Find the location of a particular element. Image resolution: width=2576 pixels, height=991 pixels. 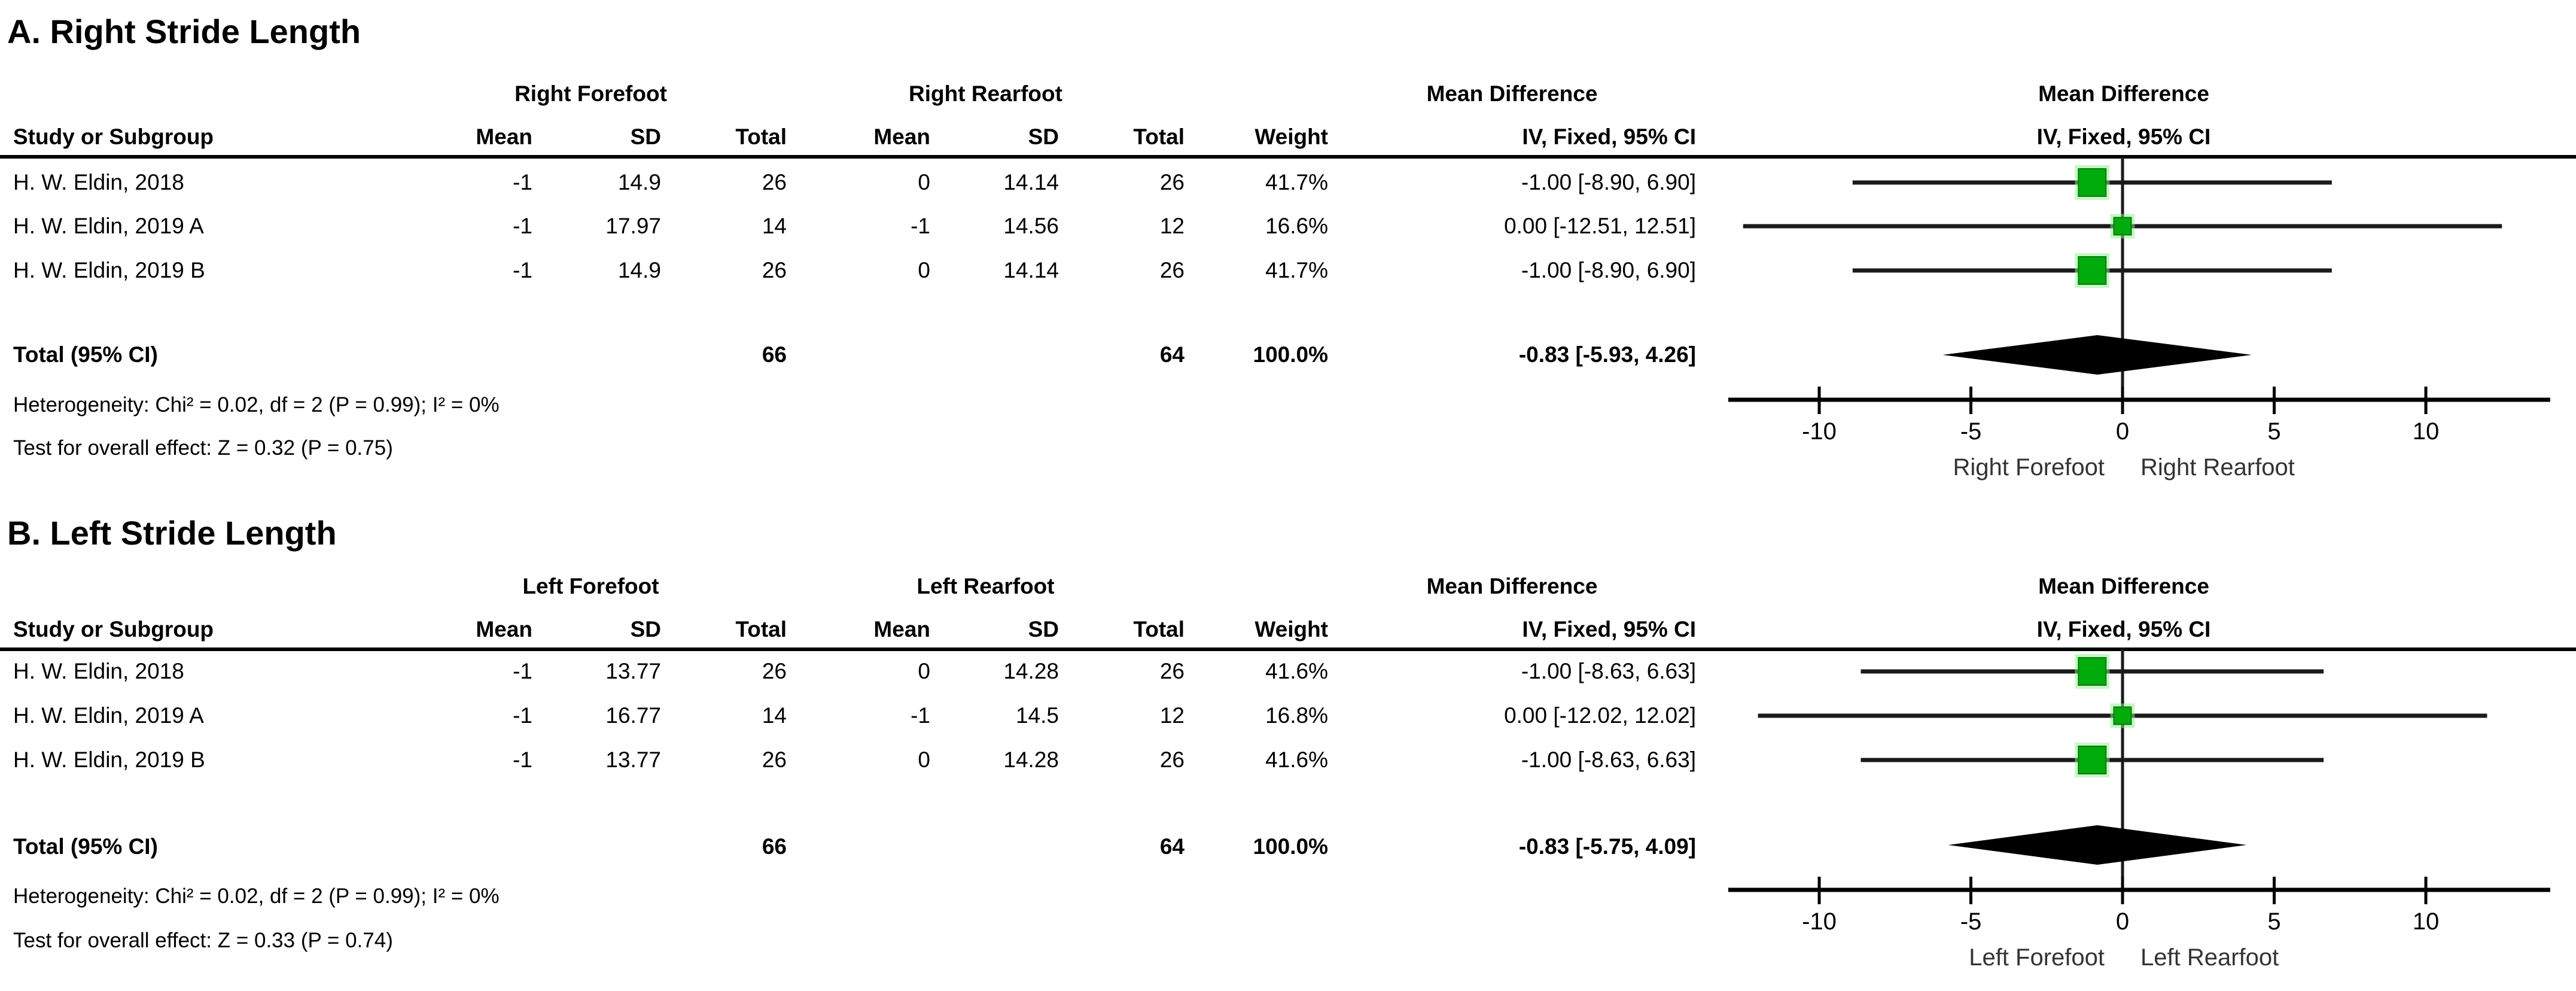

favours-left-label: Right Forefoot is located at coordinates (2029, 467).